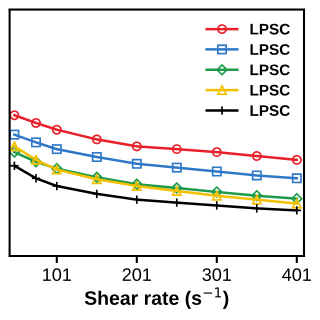 This screenshot has width=320, height=320. Describe the element at coordinates (136, 275) in the screenshot. I see `x-tick-label: 201` at that location.